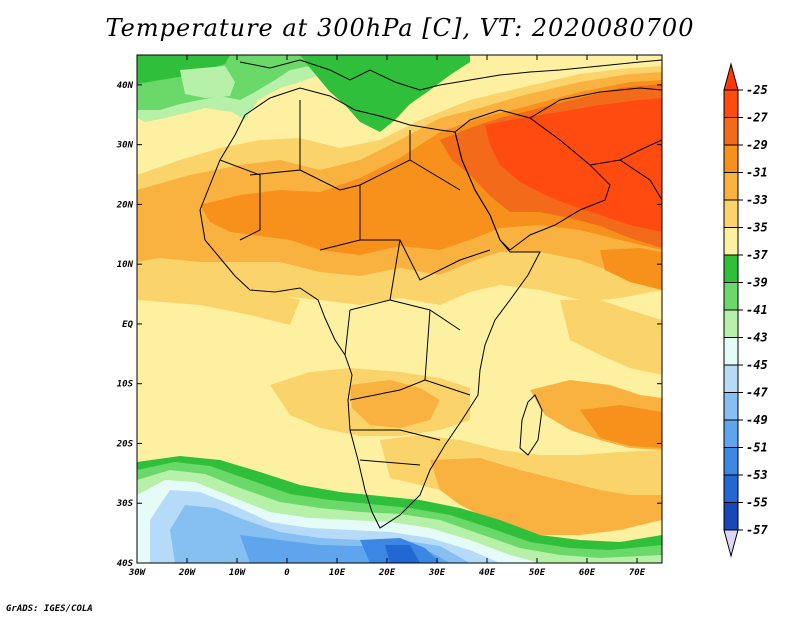 The image size is (800, 618). I want to click on colorbar-label: -45, so click(757, 365).